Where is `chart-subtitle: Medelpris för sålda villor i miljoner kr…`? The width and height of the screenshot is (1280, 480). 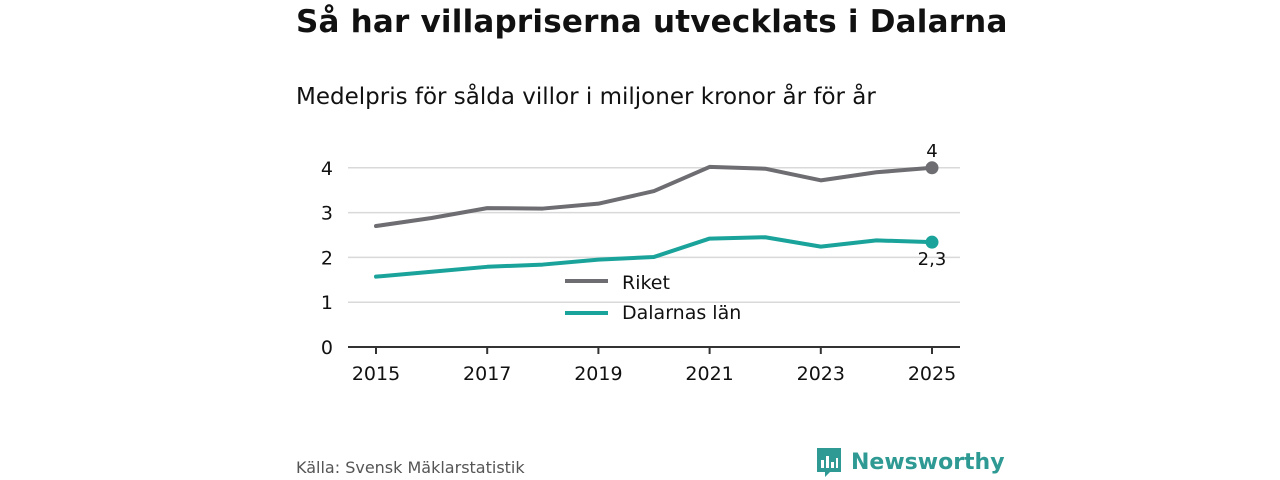 chart-subtitle: Medelpris för sålda villor i miljoner kr… is located at coordinates (586, 97).